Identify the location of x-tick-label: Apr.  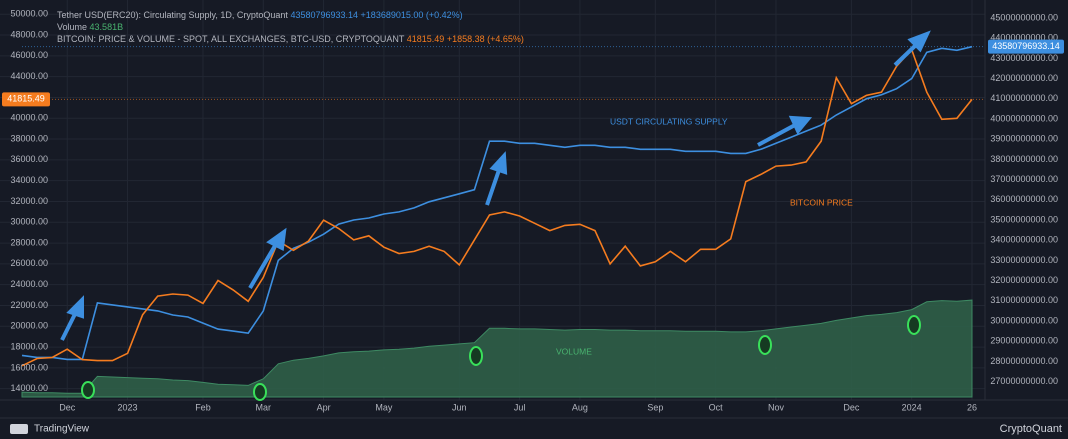
(324, 407).